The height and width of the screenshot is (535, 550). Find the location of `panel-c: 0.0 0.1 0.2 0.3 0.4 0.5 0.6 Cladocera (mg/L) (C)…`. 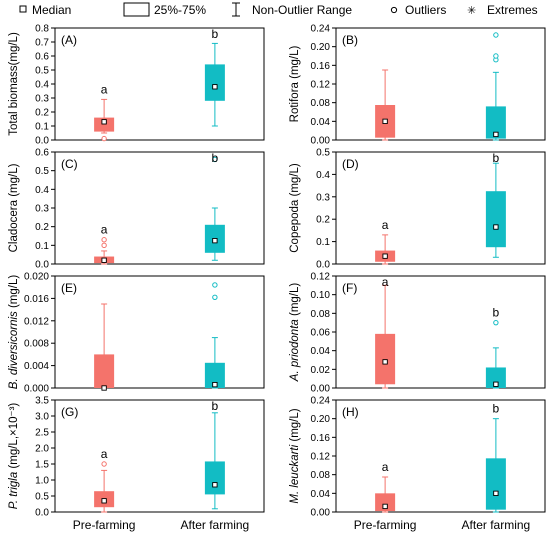

panel-c: 0.0 0.1 0.2 0.3 0.4 0.5 0.6 Cladocera (mg/L) (C)… is located at coordinates (136, 209).